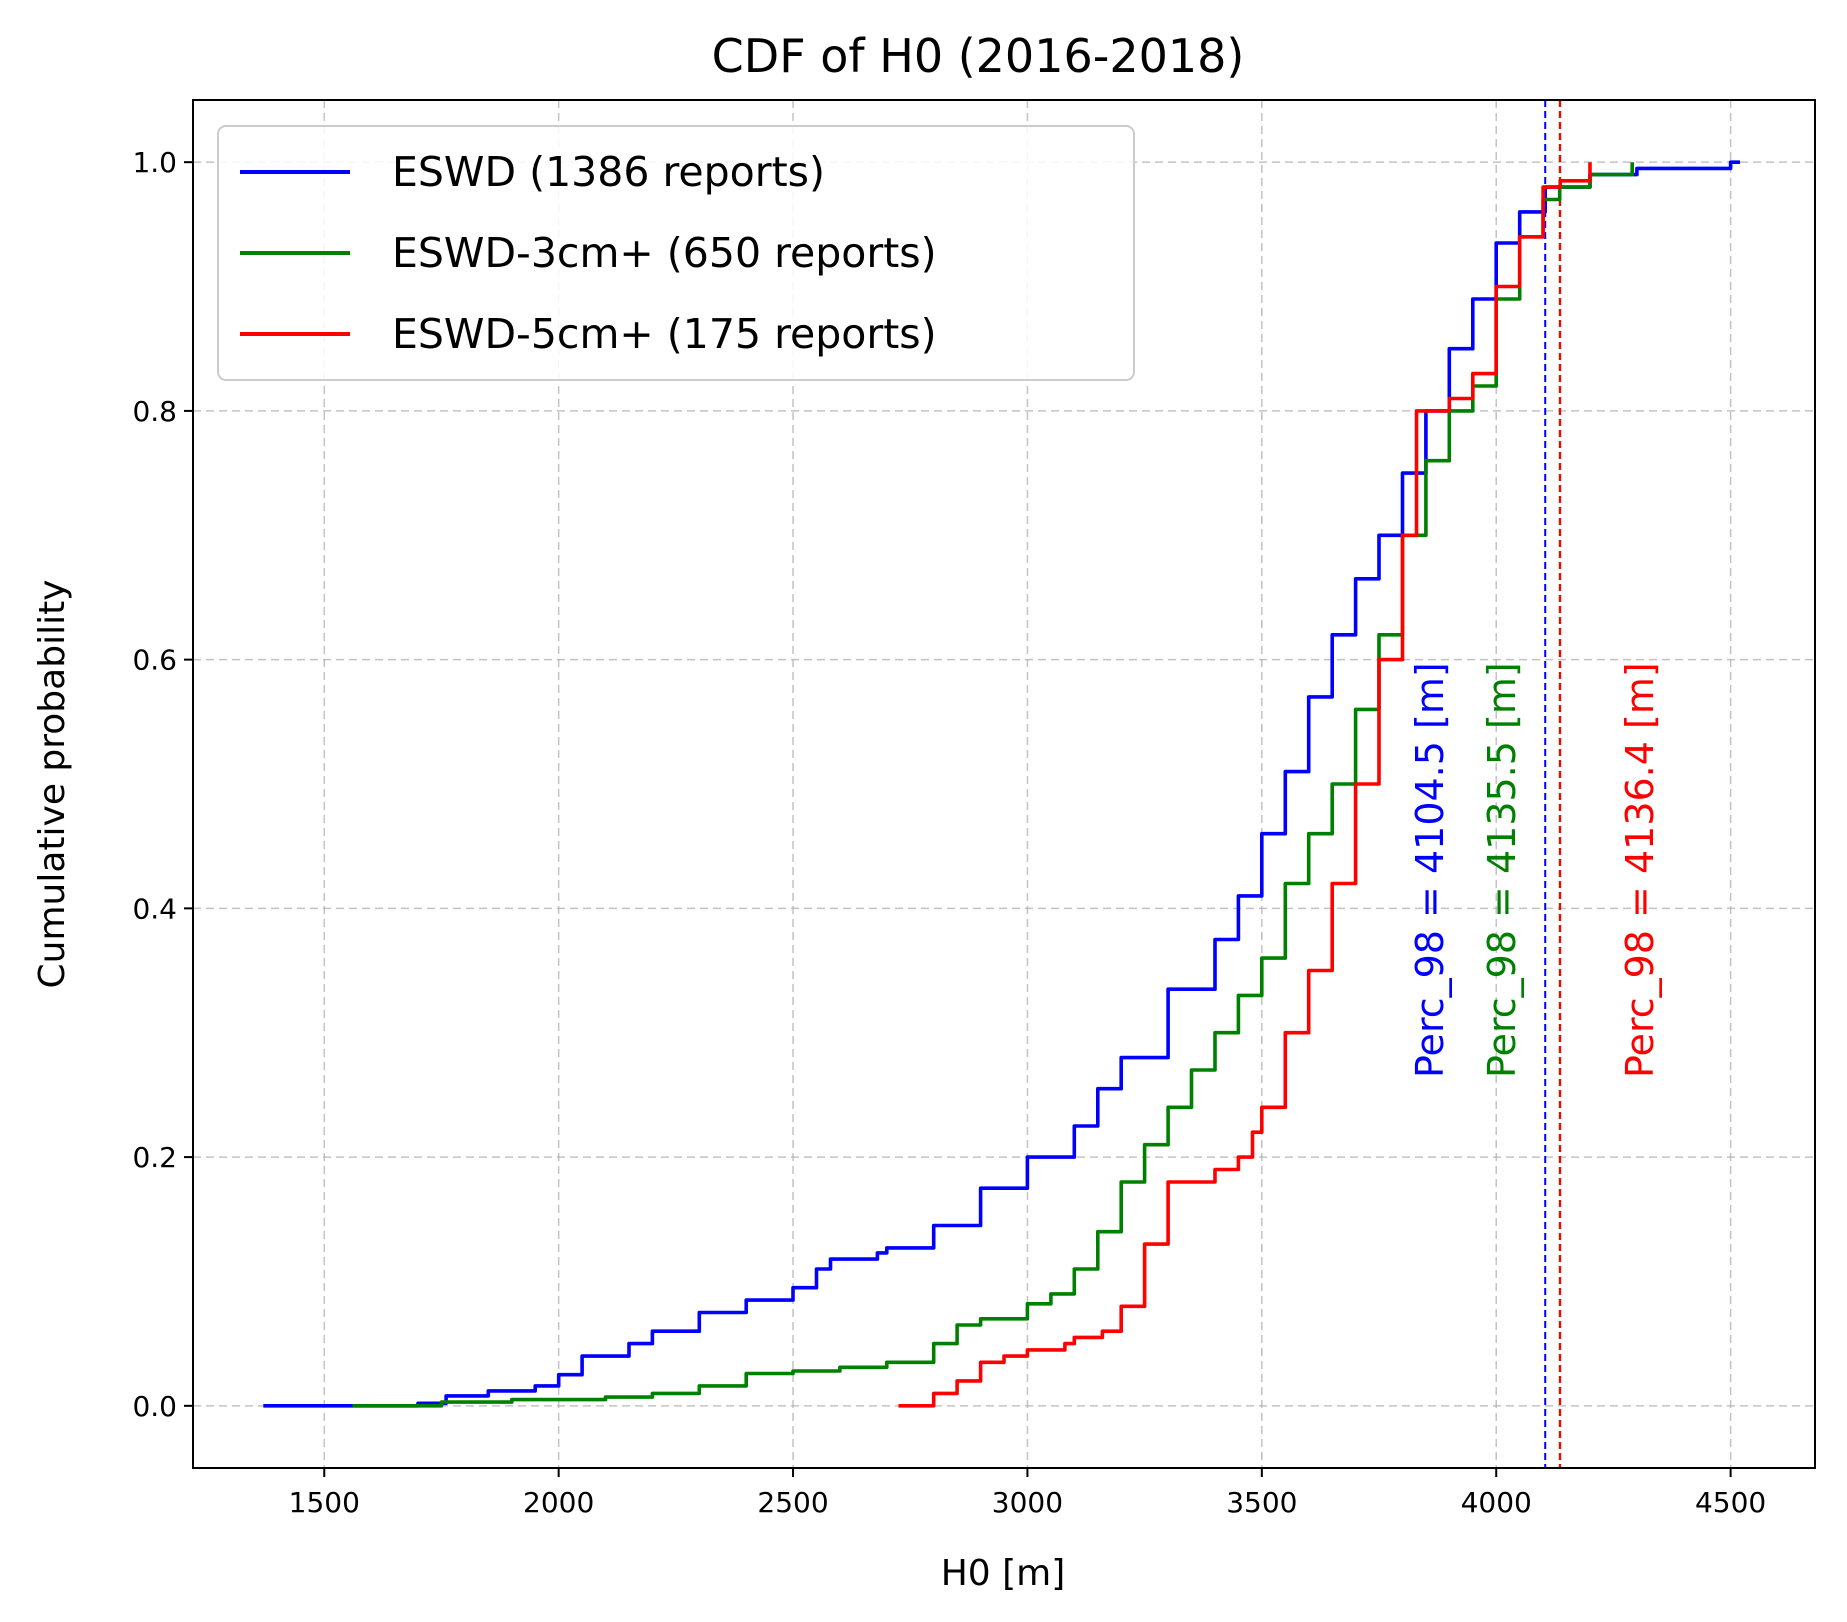  What do you see at coordinates (1640, 870) in the screenshot?
I see `percentile-annotation: Perc_98 = 4136.4 [m]` at bounding box center [1640, 870].